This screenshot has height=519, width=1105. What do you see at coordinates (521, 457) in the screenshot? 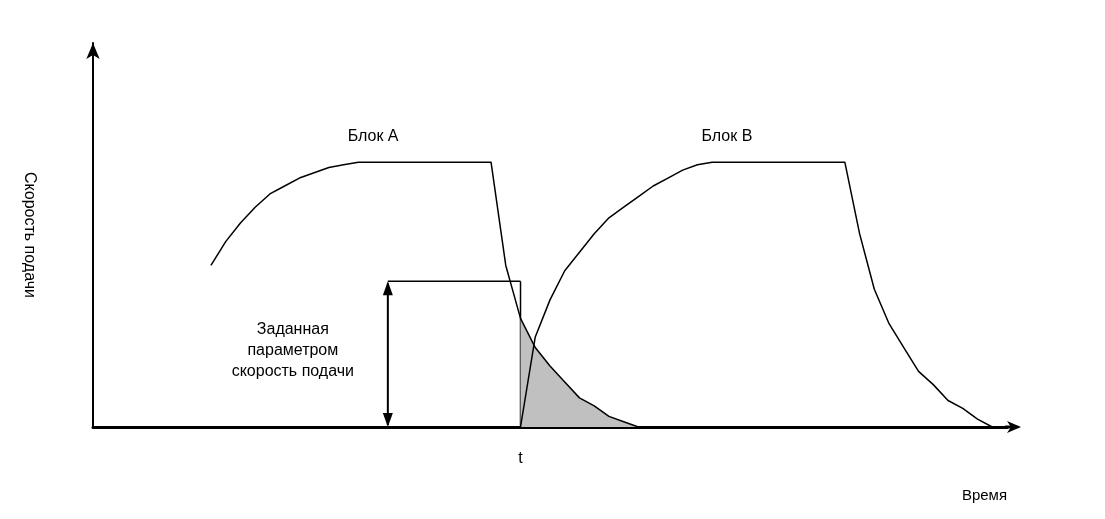
I see `text: t` at bounding box center [521, 457].